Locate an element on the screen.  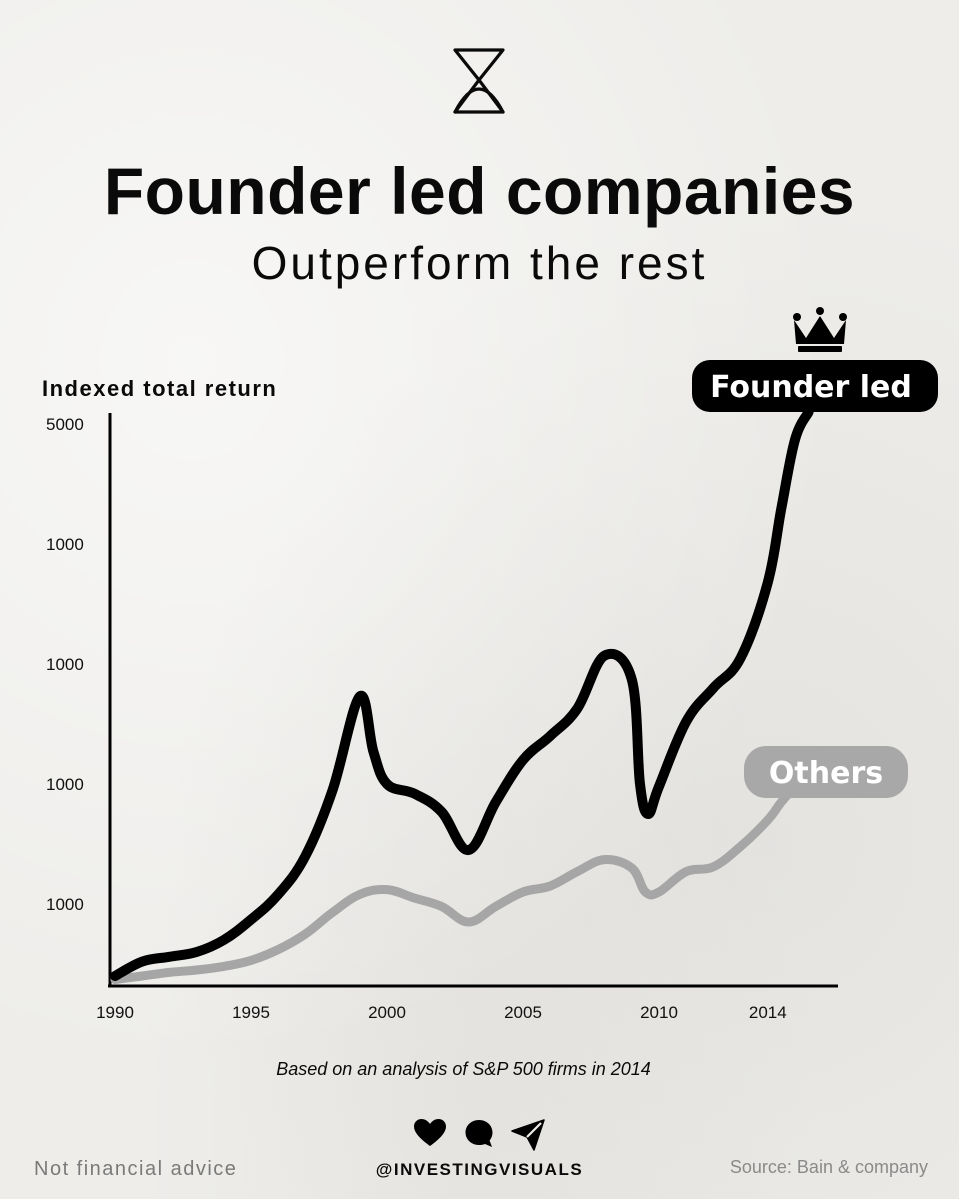
disclaimer-text: Not financial advice is located at coordinates (136, 1169).